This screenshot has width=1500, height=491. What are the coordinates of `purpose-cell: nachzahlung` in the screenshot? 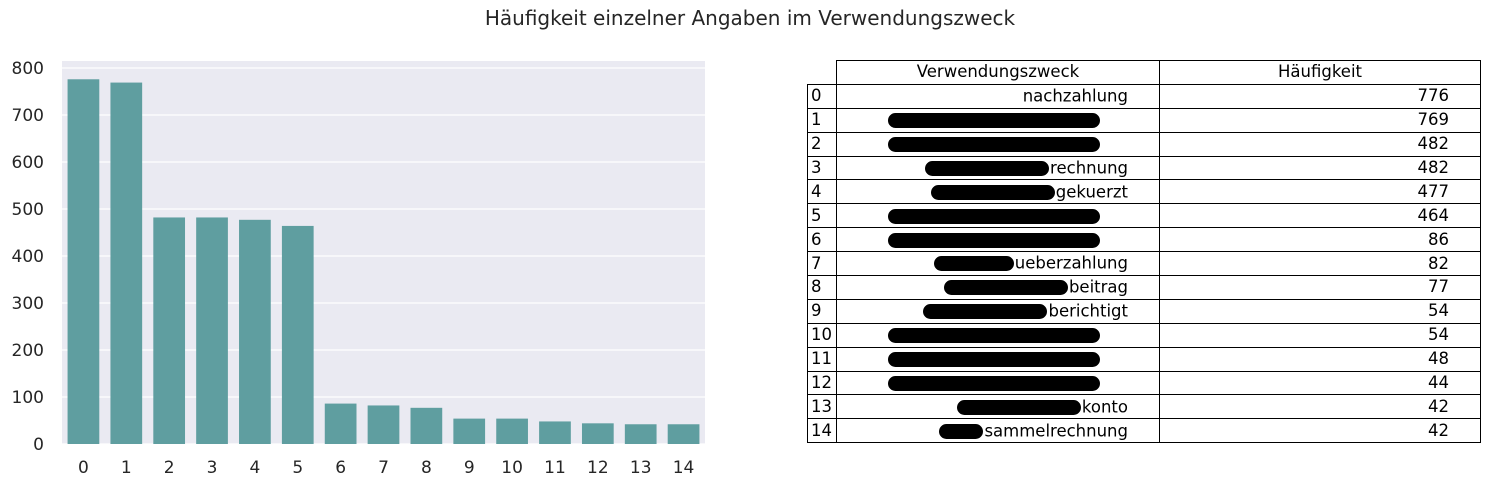 It's located at (998, 96).